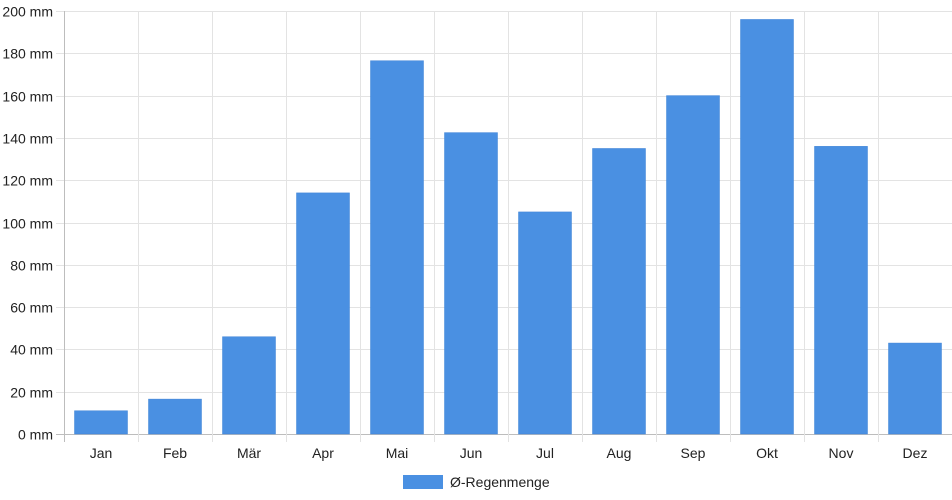 This screenshot has height=500, width=952. Describe the element at coordinates (31, 266) in the screenshot. I see `y-tick-label: 80 mm` at that location.